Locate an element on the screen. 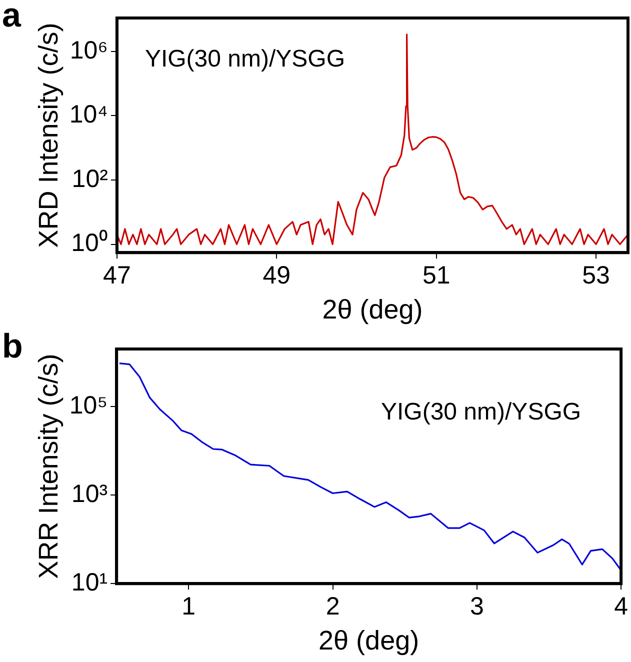 This screenshot has height=662, width=631. y-tick-label: 10³ is located at coordinates (89, 494).